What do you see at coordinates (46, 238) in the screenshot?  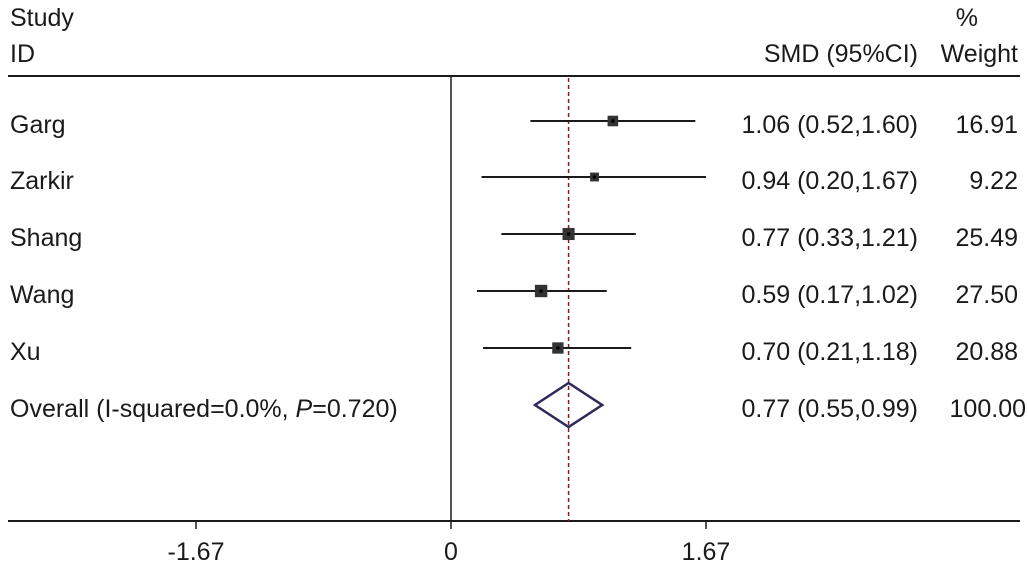 I see `study-label-shang: Shang` at bounding box center [46, 238].